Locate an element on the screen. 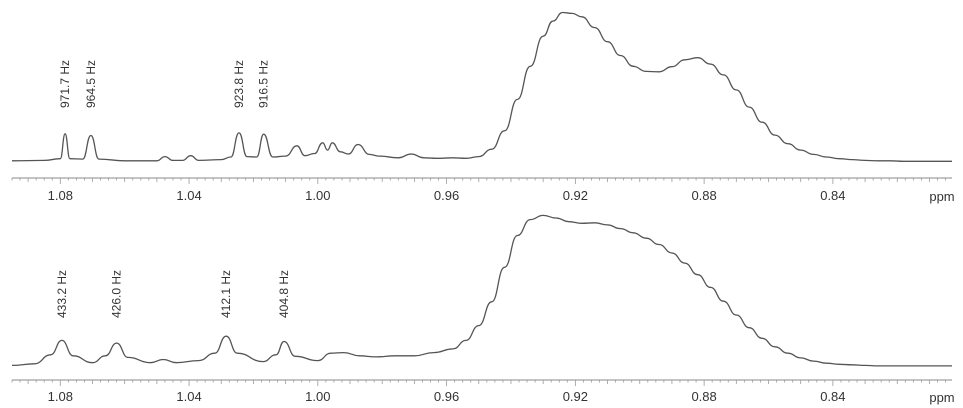  peak-frequency-label: 426.0 Hz is located at coordinates (117, 294).